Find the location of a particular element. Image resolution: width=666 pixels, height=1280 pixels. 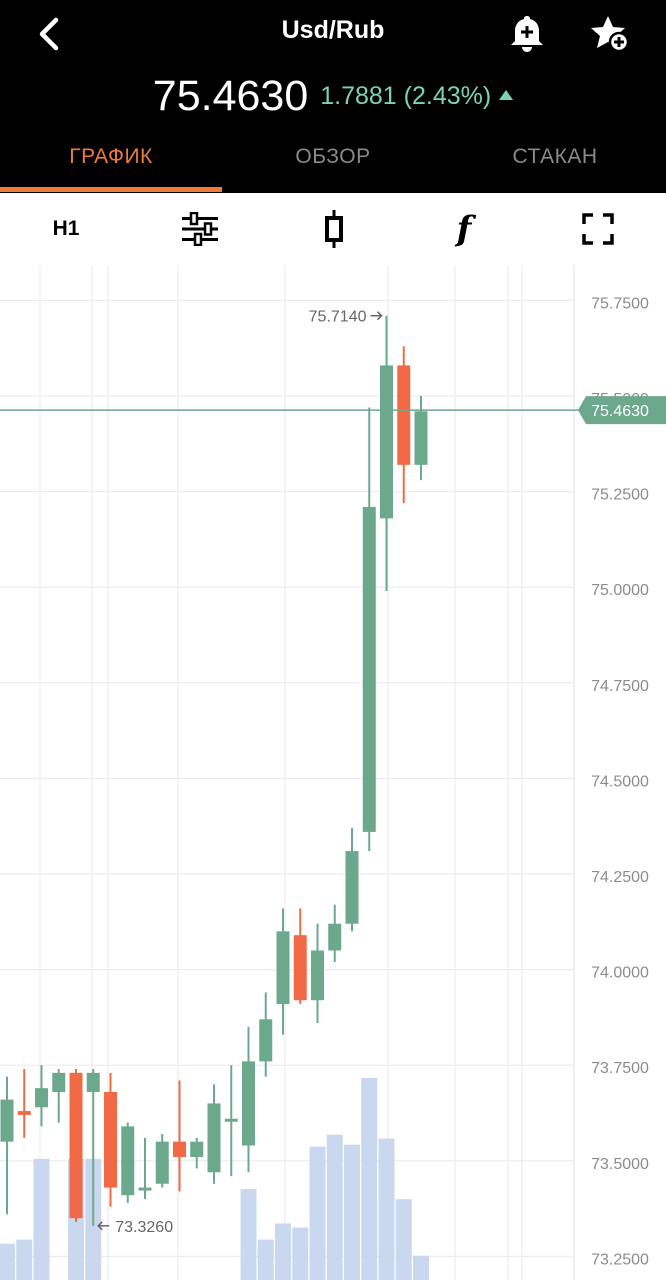

bell-plus-icon is located at coordinates (527, 34).